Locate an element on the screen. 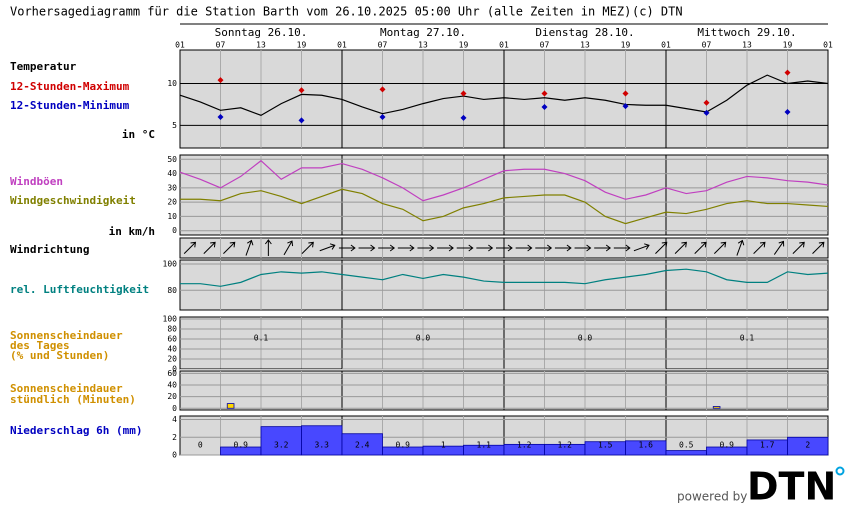 The width and height of the screenshot is (850, 524). y-tick-label: 10 is located at coordinates (172, 83).